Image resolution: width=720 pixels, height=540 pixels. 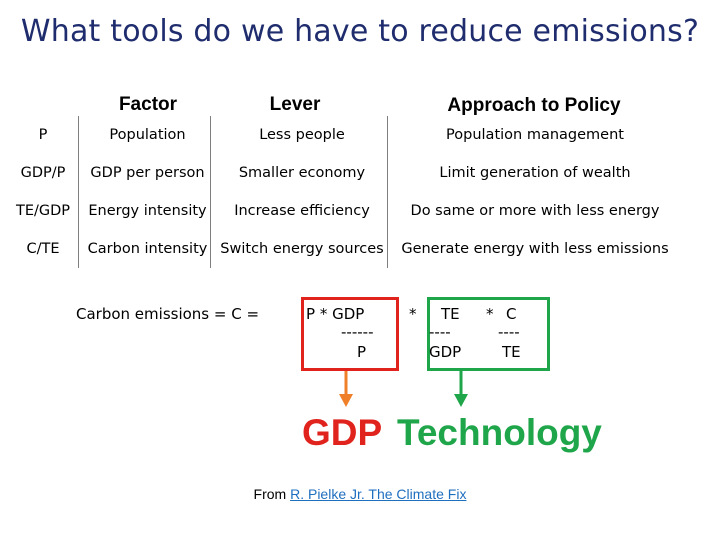 What do you see at coordinates (490, 314) in the screenshot?
I see `equation-mult-2: *` at bounding box center [490, 314].